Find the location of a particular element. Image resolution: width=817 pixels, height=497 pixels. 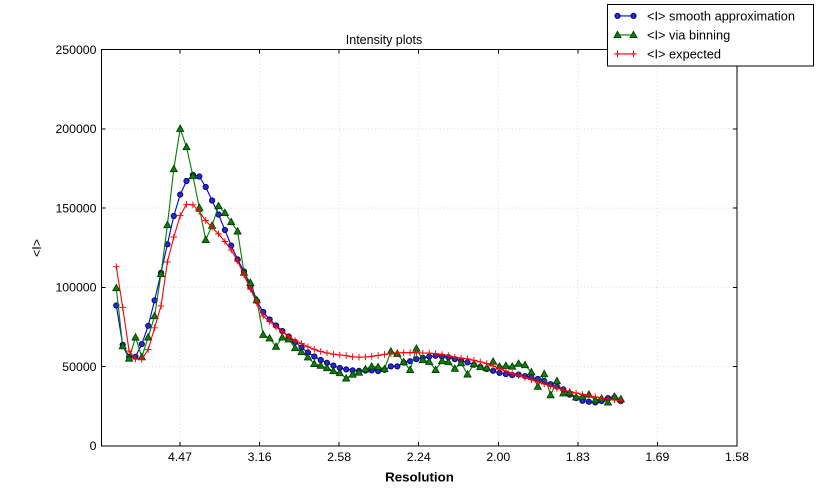

svg-text: 50000 is located at coordinates (79, 367).